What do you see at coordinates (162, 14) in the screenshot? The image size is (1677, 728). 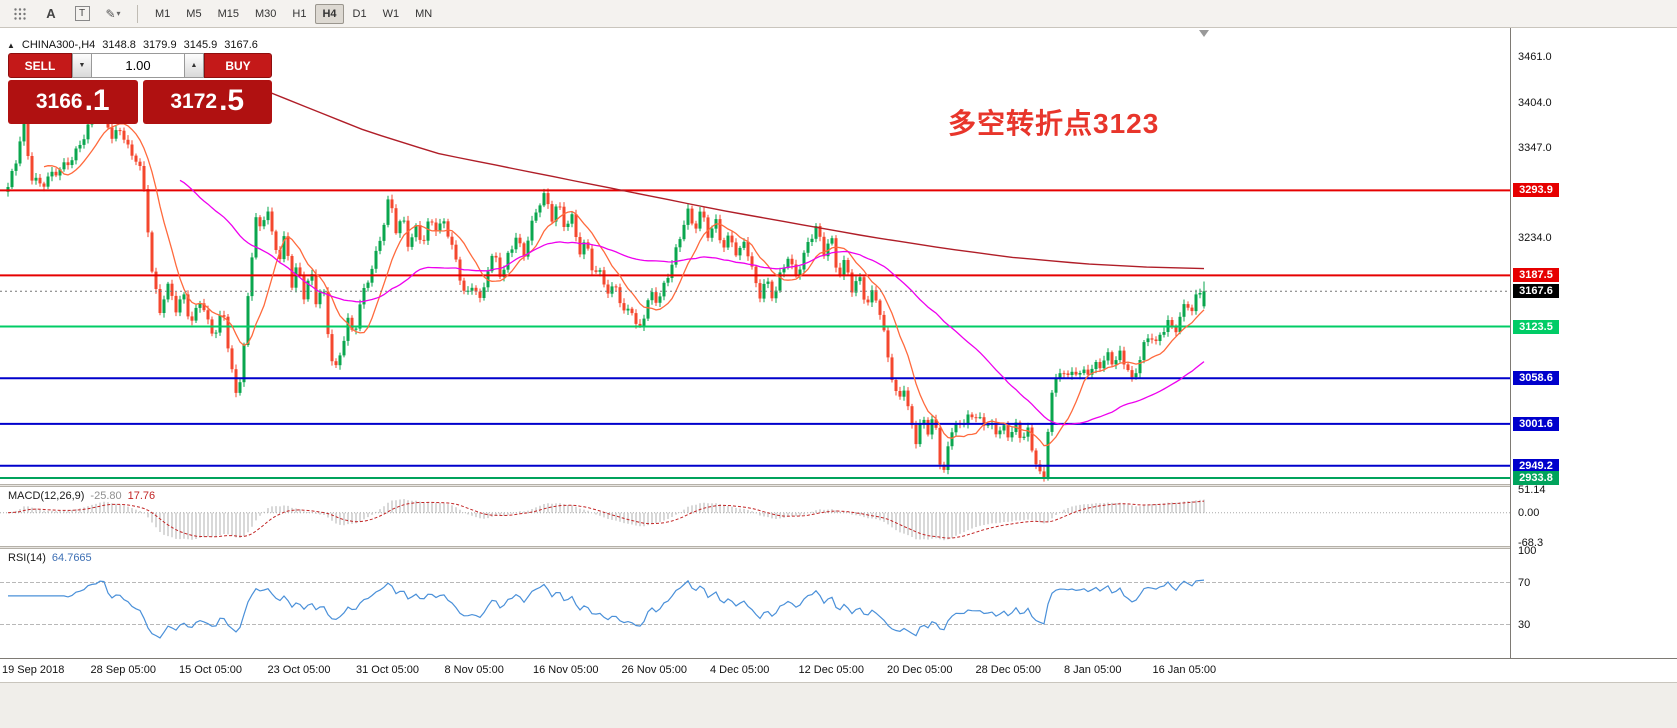 I see `timeframe-button-m1: M1` at bounding box center [162, 14].